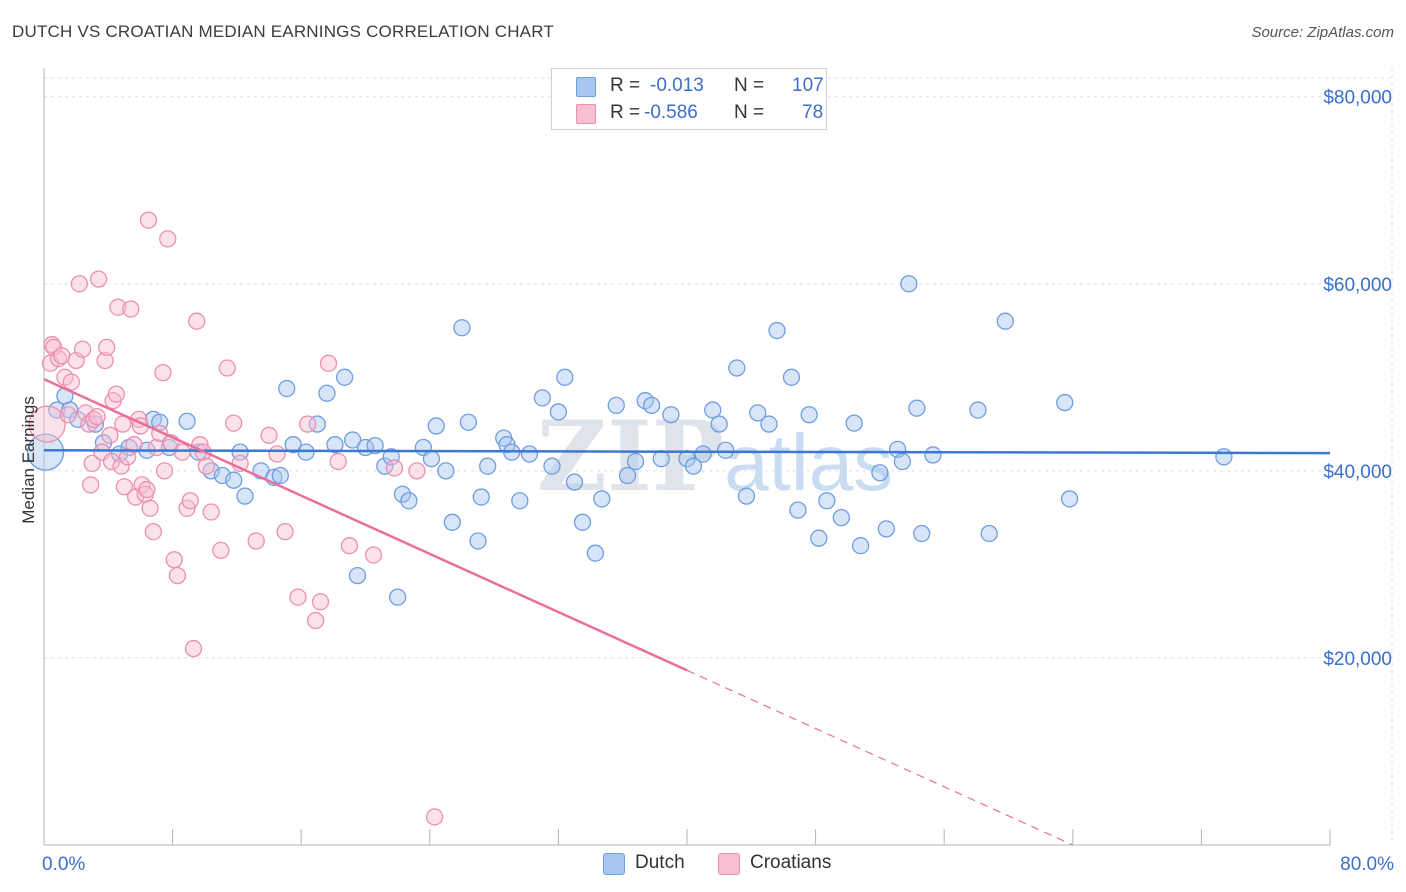 The height and width of the screenshot is (892, 1406). I want to click on x-tick-label: 80.0%, so click(1367, 864).